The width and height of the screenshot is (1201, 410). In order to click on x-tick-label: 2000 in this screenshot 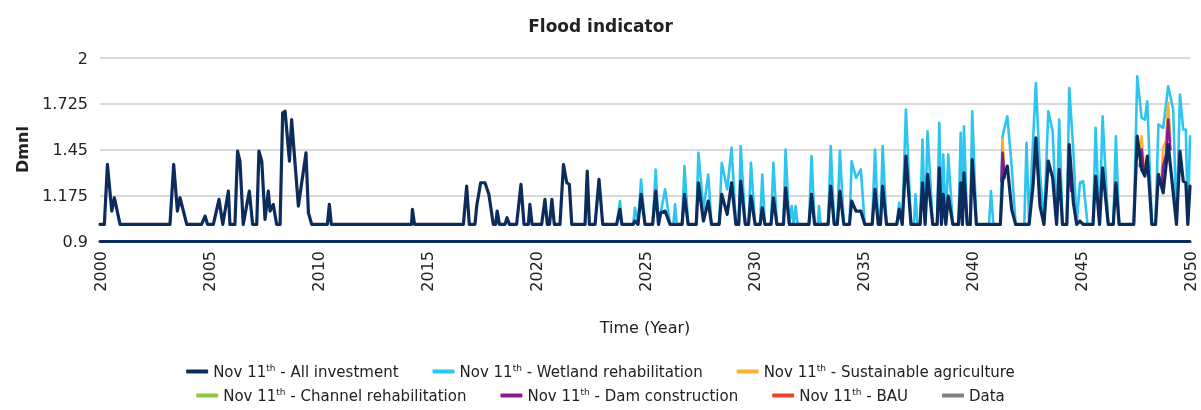, I will do `click(100, 271)`.